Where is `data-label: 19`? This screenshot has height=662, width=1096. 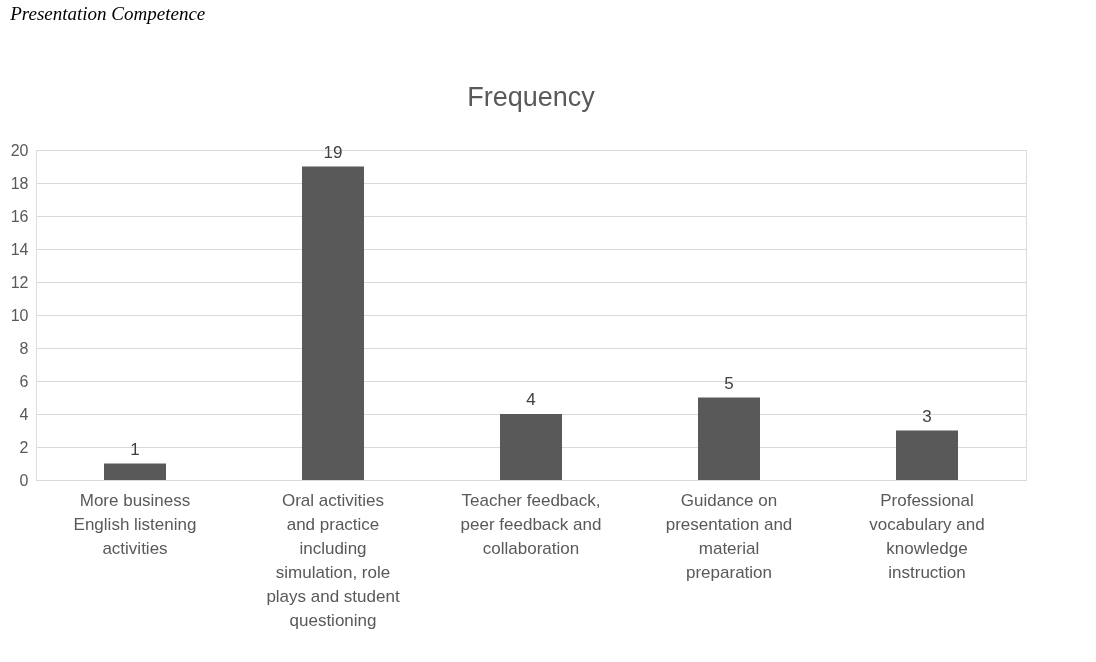
data-label: 19 is located at coordinates (333, 152).